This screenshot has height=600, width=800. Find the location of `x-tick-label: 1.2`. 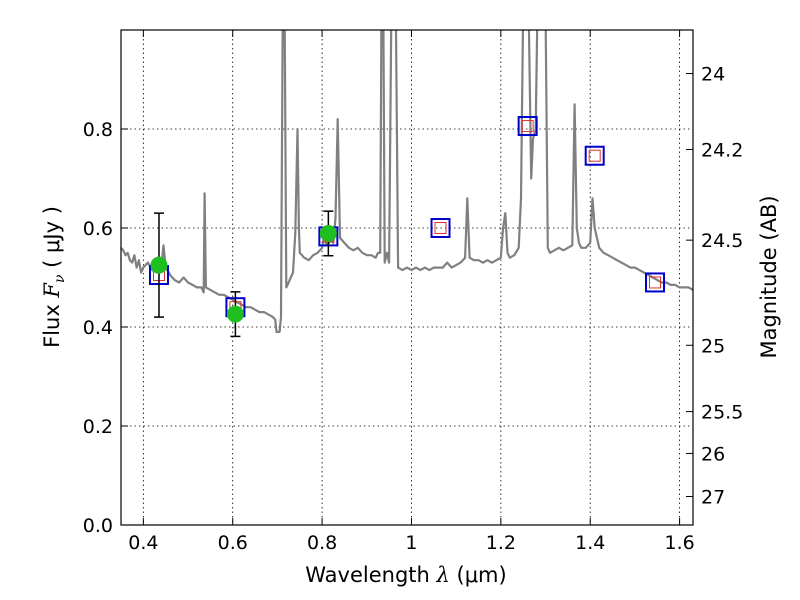

x-tick-label: 1.2 is located at coordinates (501, 543).